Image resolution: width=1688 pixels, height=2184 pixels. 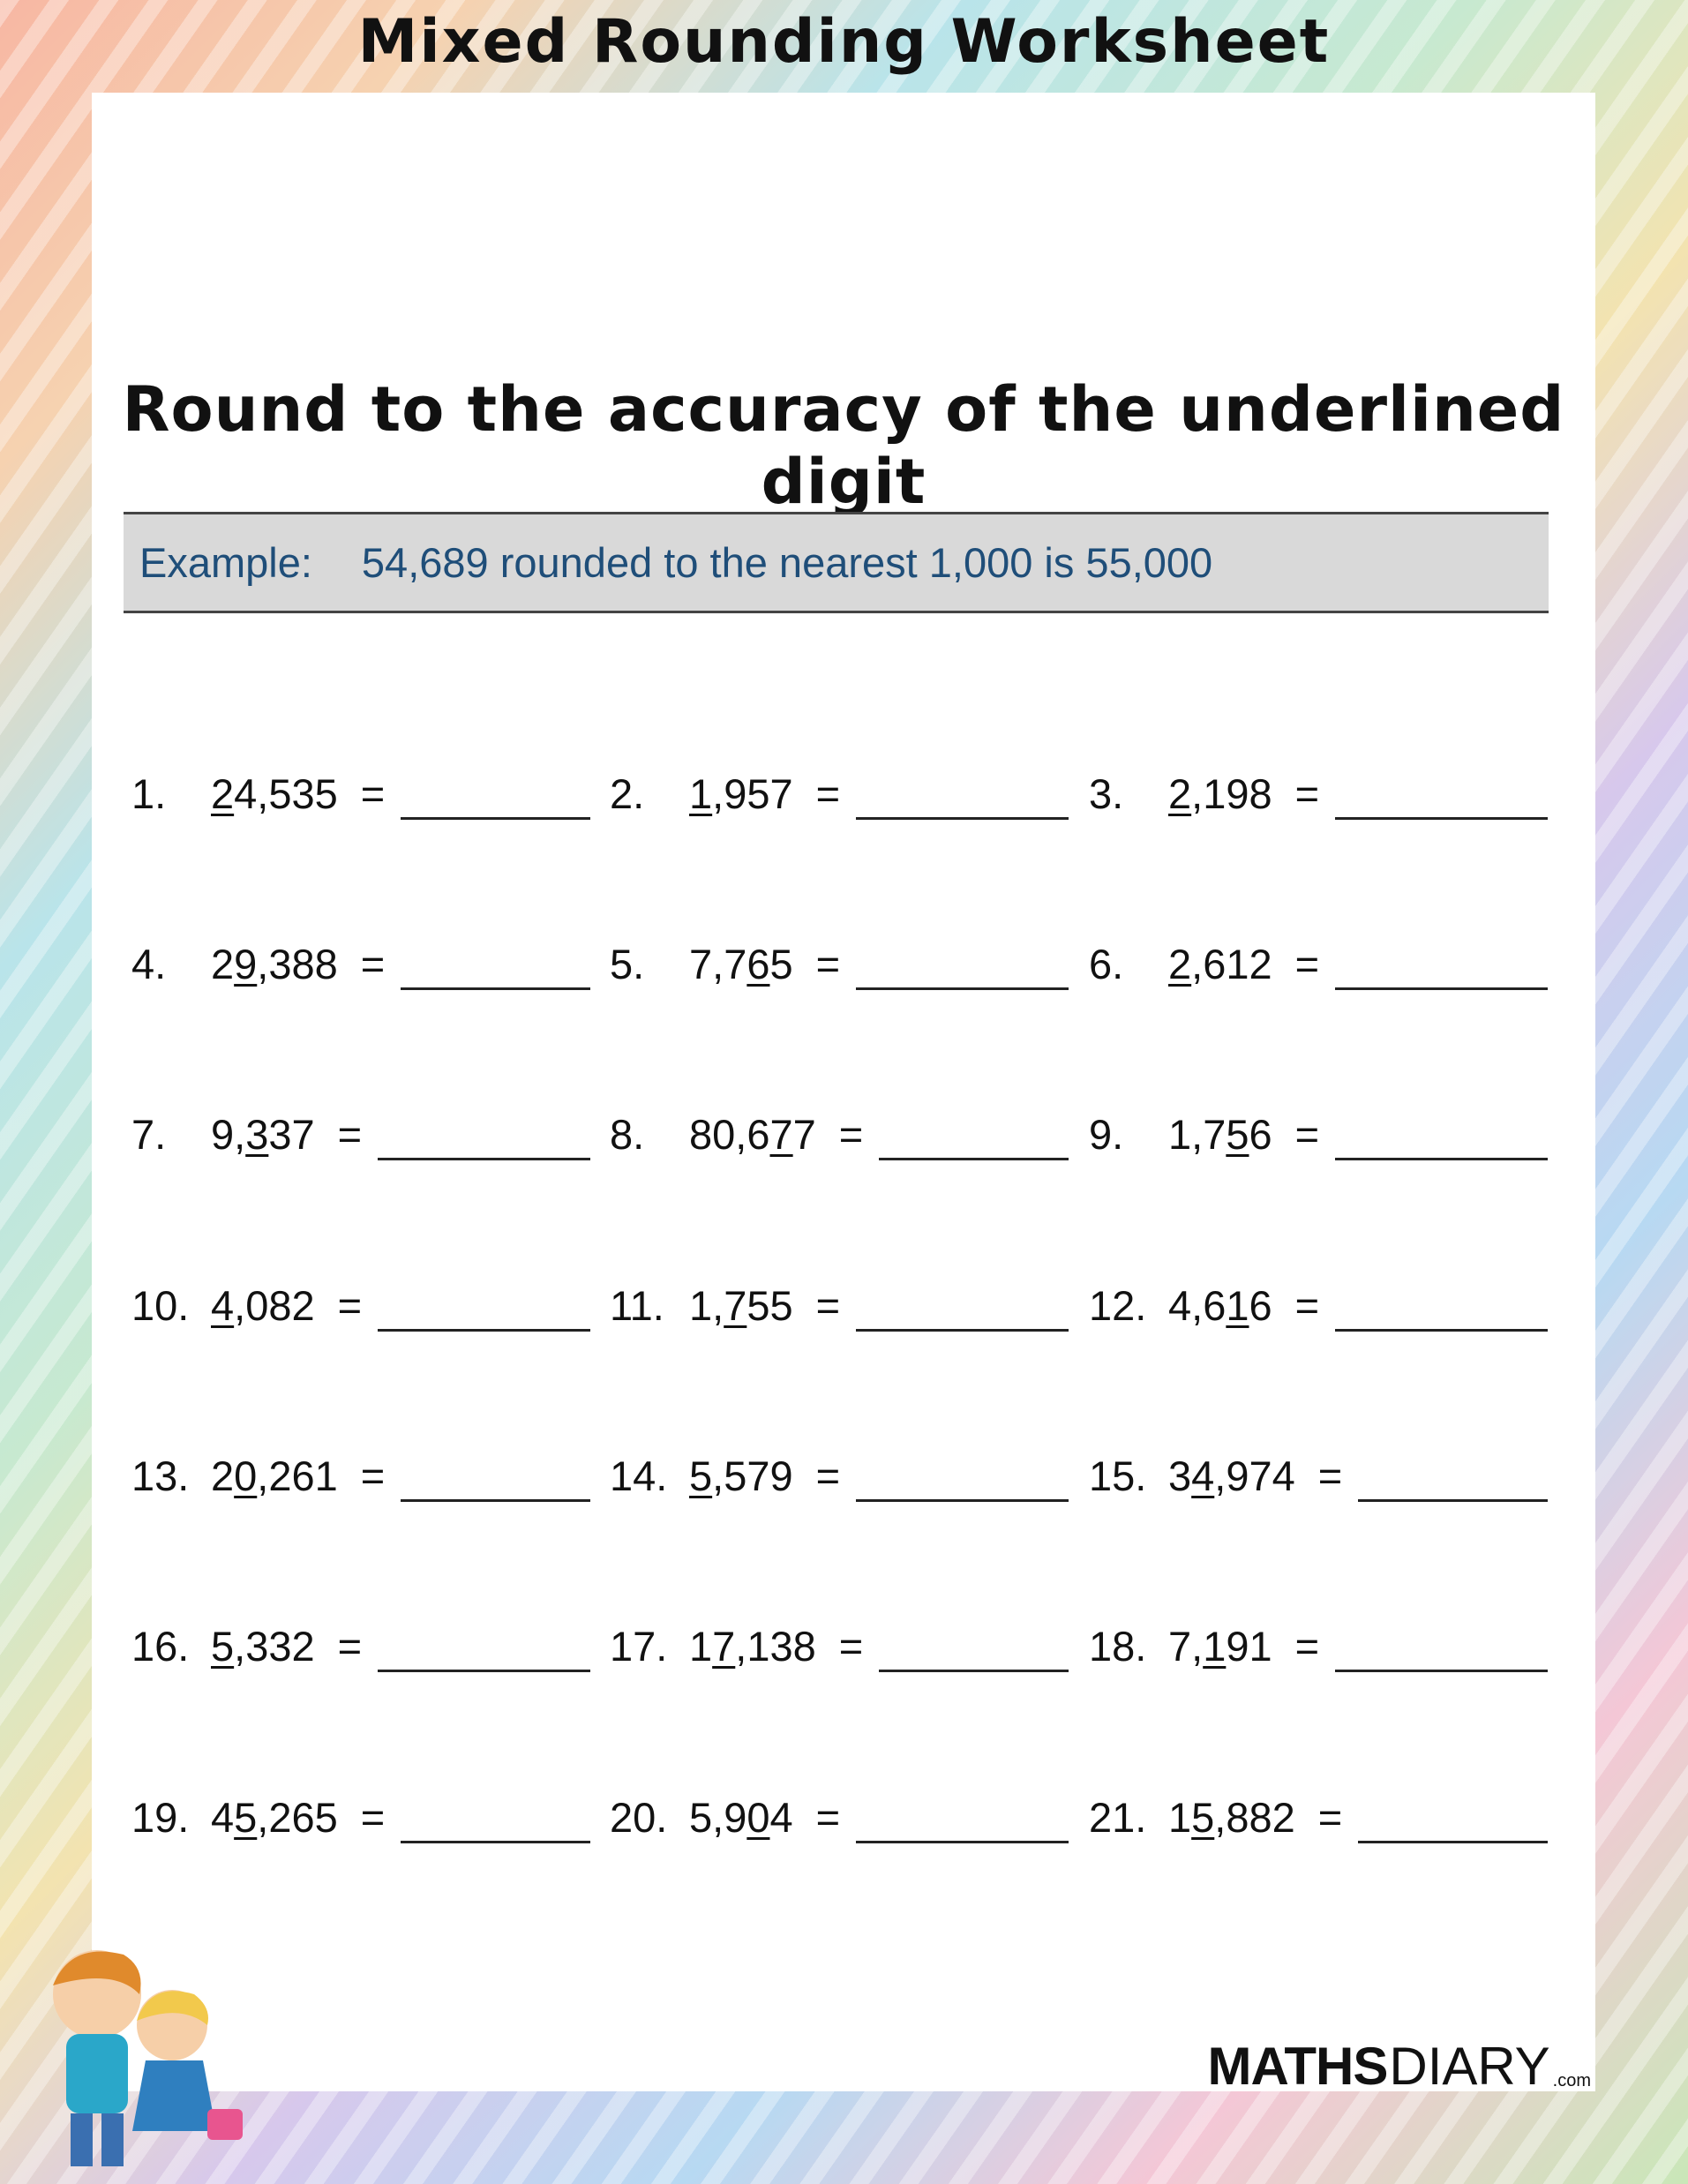 What do you see at coordinates (1318, 1816) in the screenshot?
I see `problem-item: 21. 15,882 =` at bounding box center [1318, 1816].